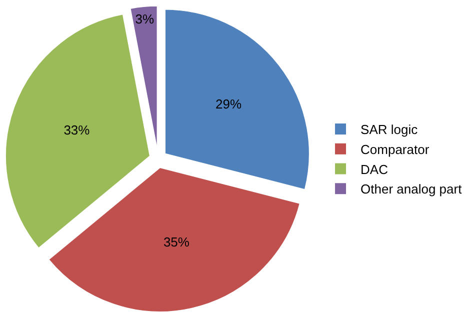 Image resolution: width=474 pixels, height=318 pixels. I want to click on data-label: 35%, so click(176, 242).